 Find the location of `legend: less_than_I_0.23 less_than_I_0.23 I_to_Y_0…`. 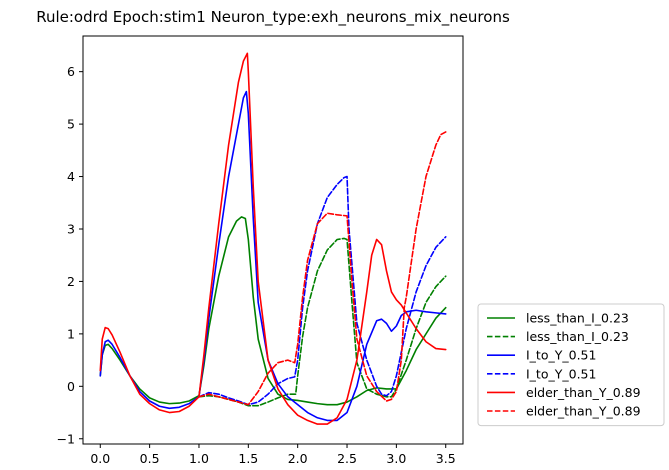

legend: less_than_I_0.23 less_than_I_0.23 I_to_Y_0… is located at coordinates (571, 365).